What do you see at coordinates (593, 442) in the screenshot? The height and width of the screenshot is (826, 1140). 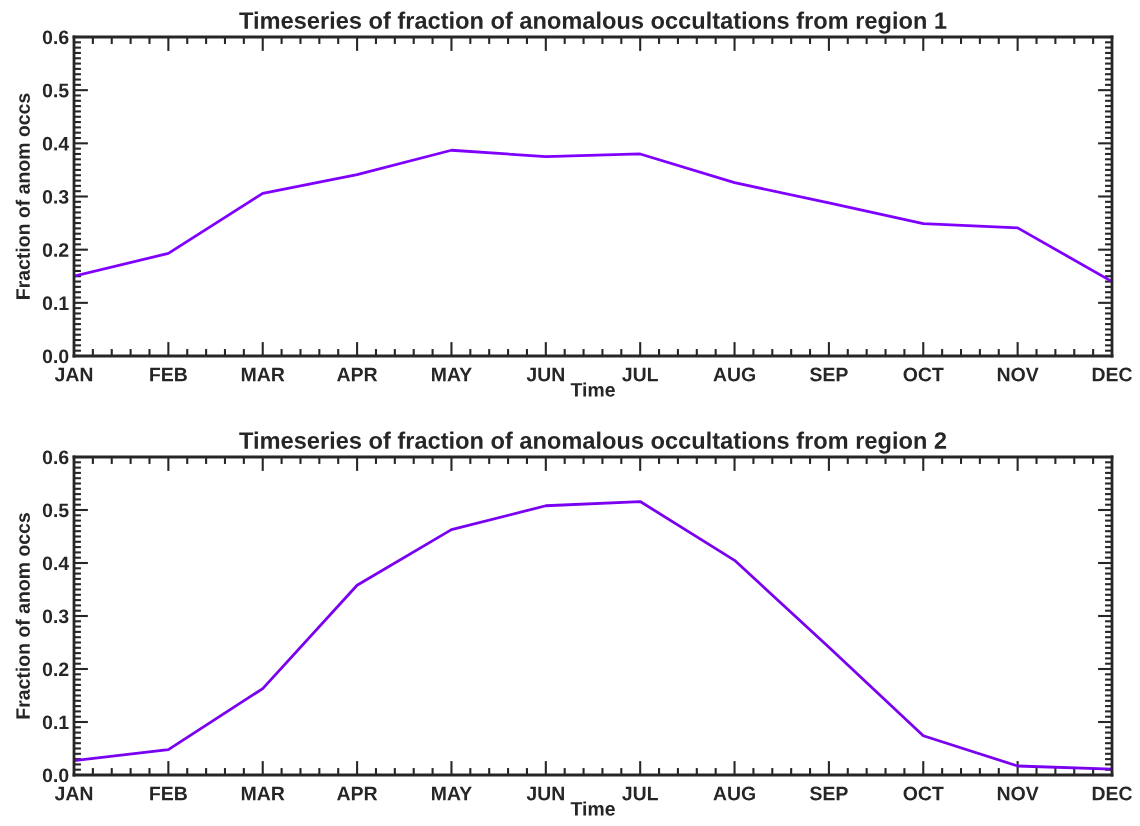 I see `chart-title: Timeseries of fraction of anomalous occultations from region 2` at bounding box center [593, 442].